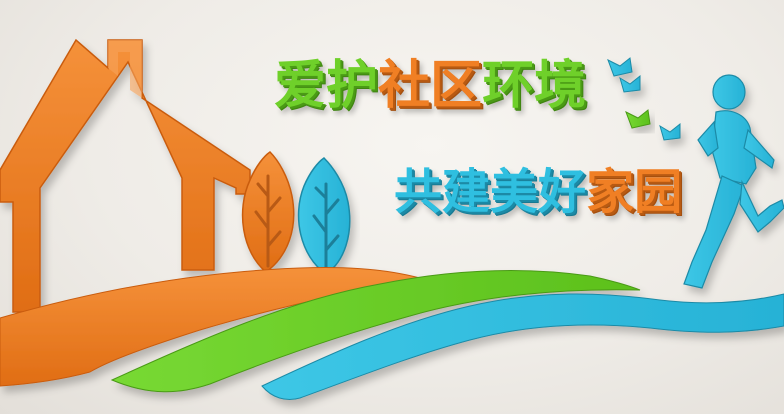 The width and height of the screenshot is (784, 414). I want to click on slogan-char: 家, so click(610, 192).